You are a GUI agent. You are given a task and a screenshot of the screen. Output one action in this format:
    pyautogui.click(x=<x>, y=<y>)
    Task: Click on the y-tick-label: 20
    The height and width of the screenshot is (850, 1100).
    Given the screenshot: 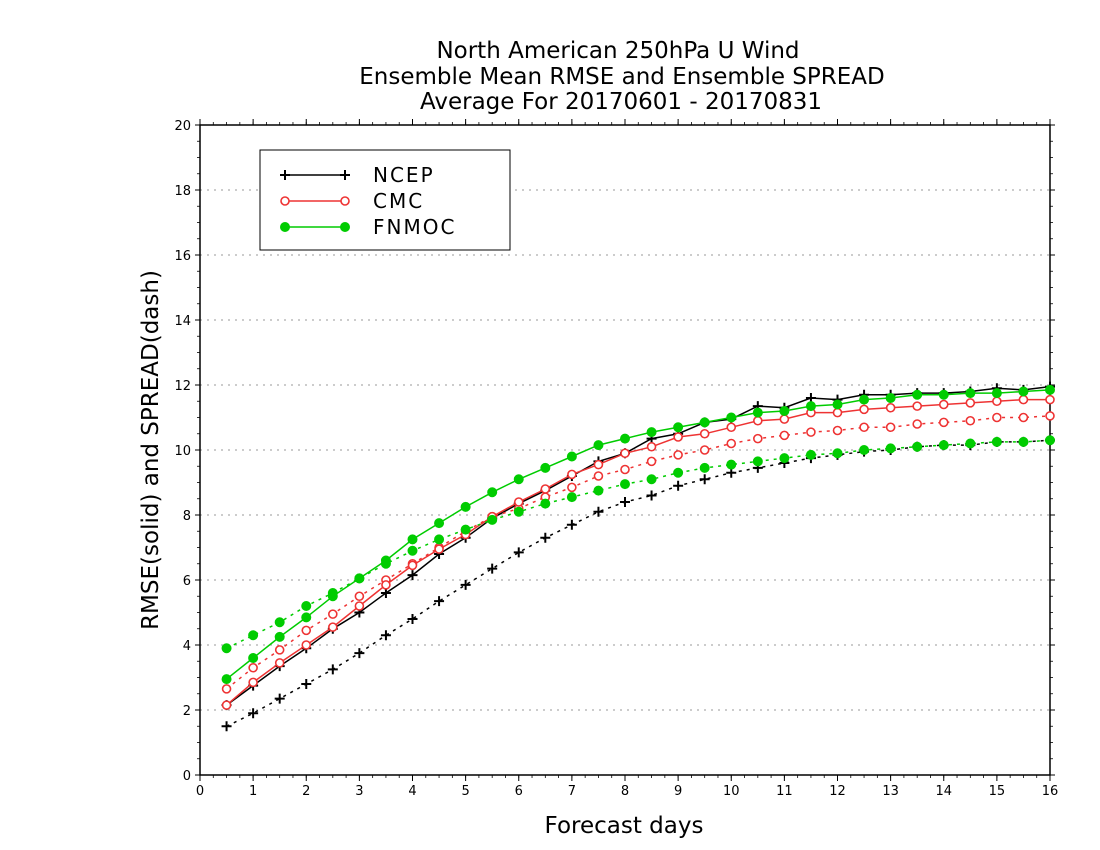 What is the action you would take?
    pyautogui.click(x=182, y=126)
    